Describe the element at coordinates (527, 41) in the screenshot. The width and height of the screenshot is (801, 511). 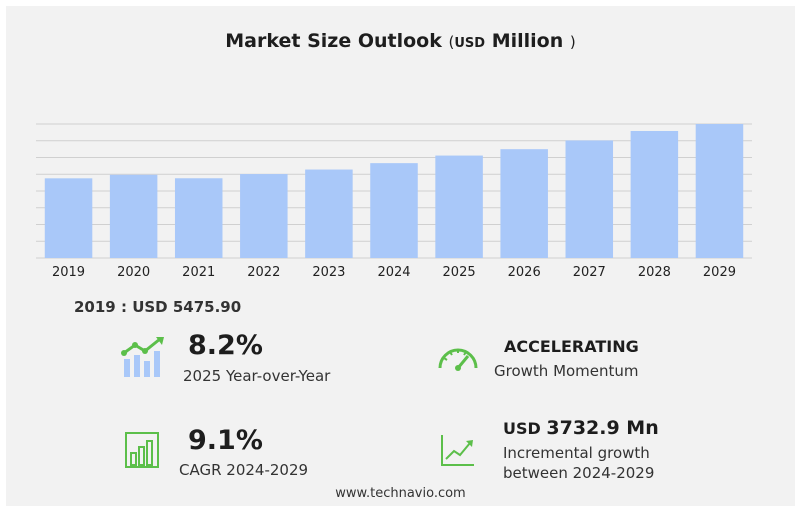
I see `title-million: Million` at that location.